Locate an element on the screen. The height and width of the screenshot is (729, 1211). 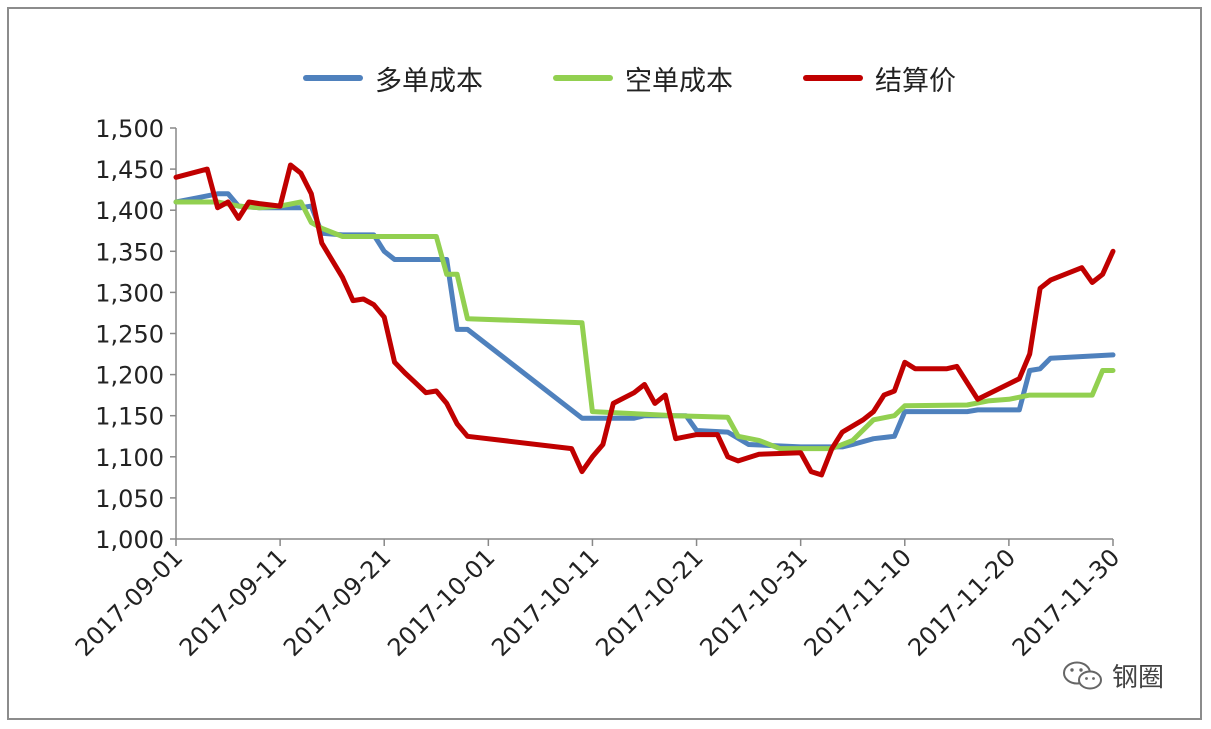
x-tick-label: 2017-10-31 is located at coordinates (753, 602).